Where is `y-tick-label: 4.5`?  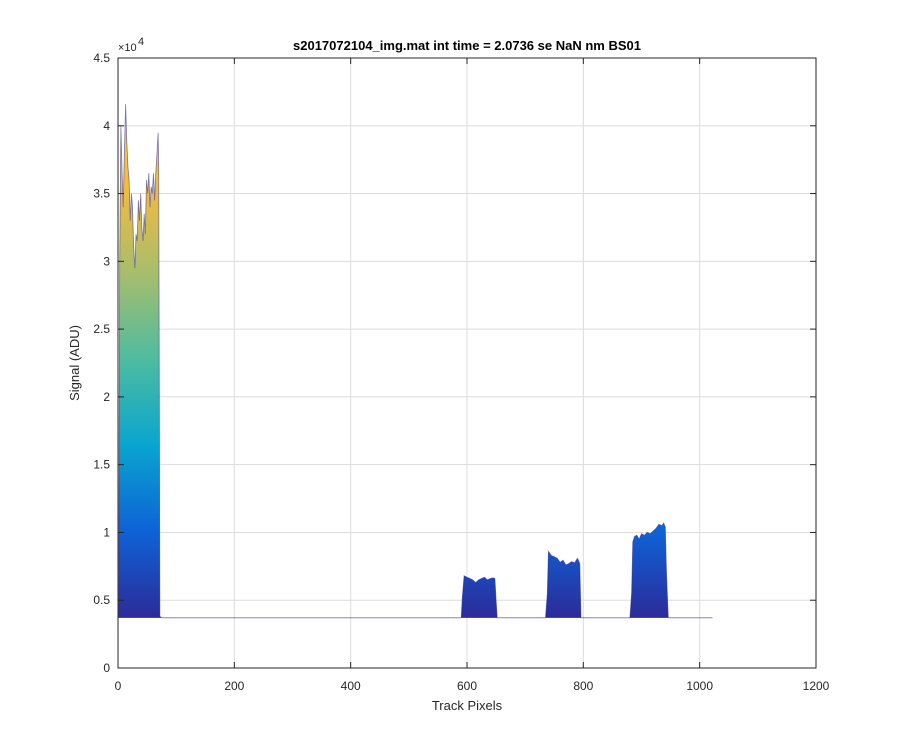
y-tick-label: 4.5 is located at coordinates (101, 58).